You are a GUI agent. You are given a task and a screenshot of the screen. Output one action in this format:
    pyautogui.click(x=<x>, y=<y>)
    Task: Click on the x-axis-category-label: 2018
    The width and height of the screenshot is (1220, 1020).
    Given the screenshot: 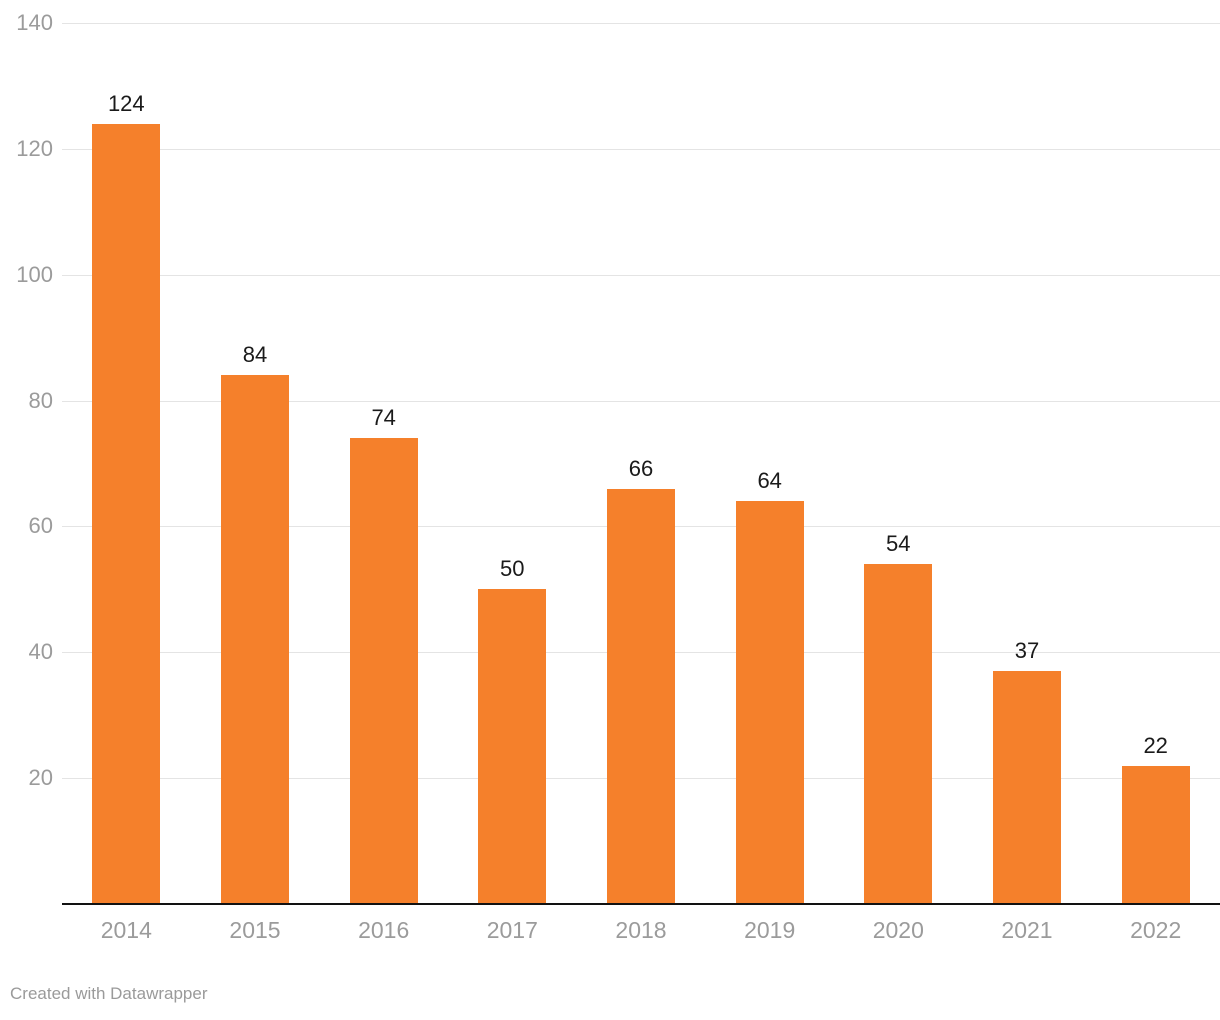 What is the action you would take?
    pyautogui.click(x=641, y=930)
    